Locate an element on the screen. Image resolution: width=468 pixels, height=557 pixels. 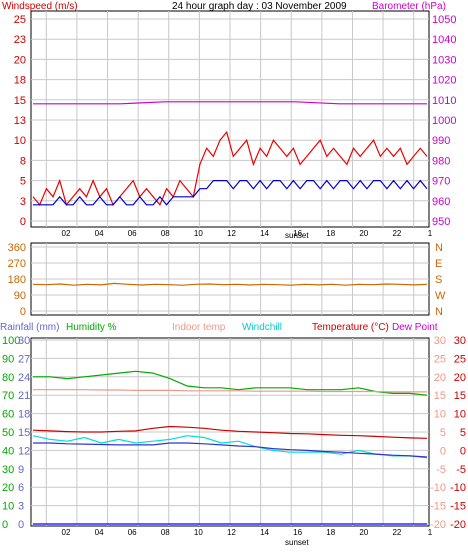
temp-tick-label-left: 25 is located at coordinates (440, 359).